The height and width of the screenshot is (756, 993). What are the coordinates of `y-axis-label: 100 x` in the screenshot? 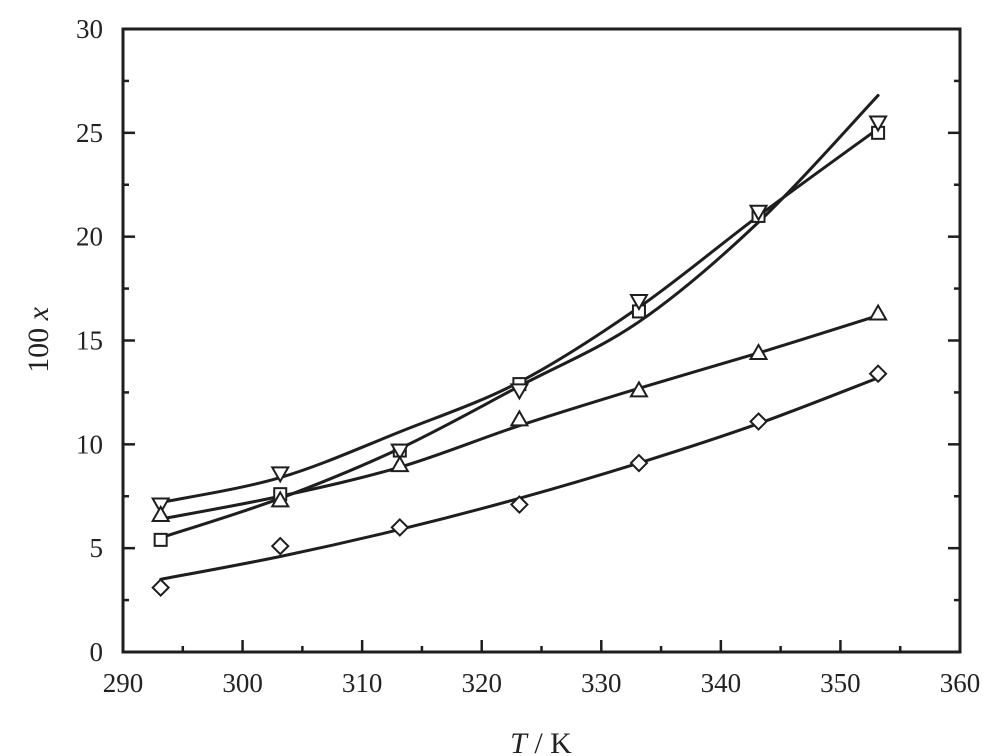 It's located at (38, 339).